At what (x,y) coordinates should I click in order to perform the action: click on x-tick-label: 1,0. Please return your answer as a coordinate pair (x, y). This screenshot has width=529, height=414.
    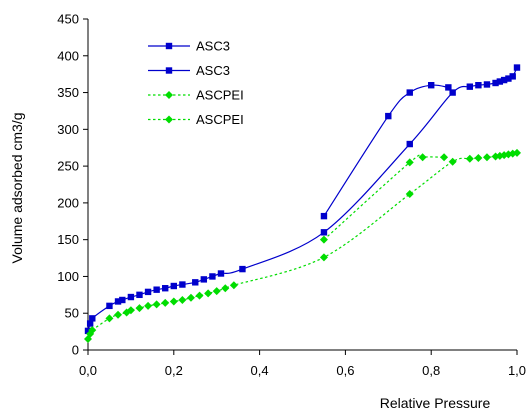
    Looking at the image, I should click on (517, 370).